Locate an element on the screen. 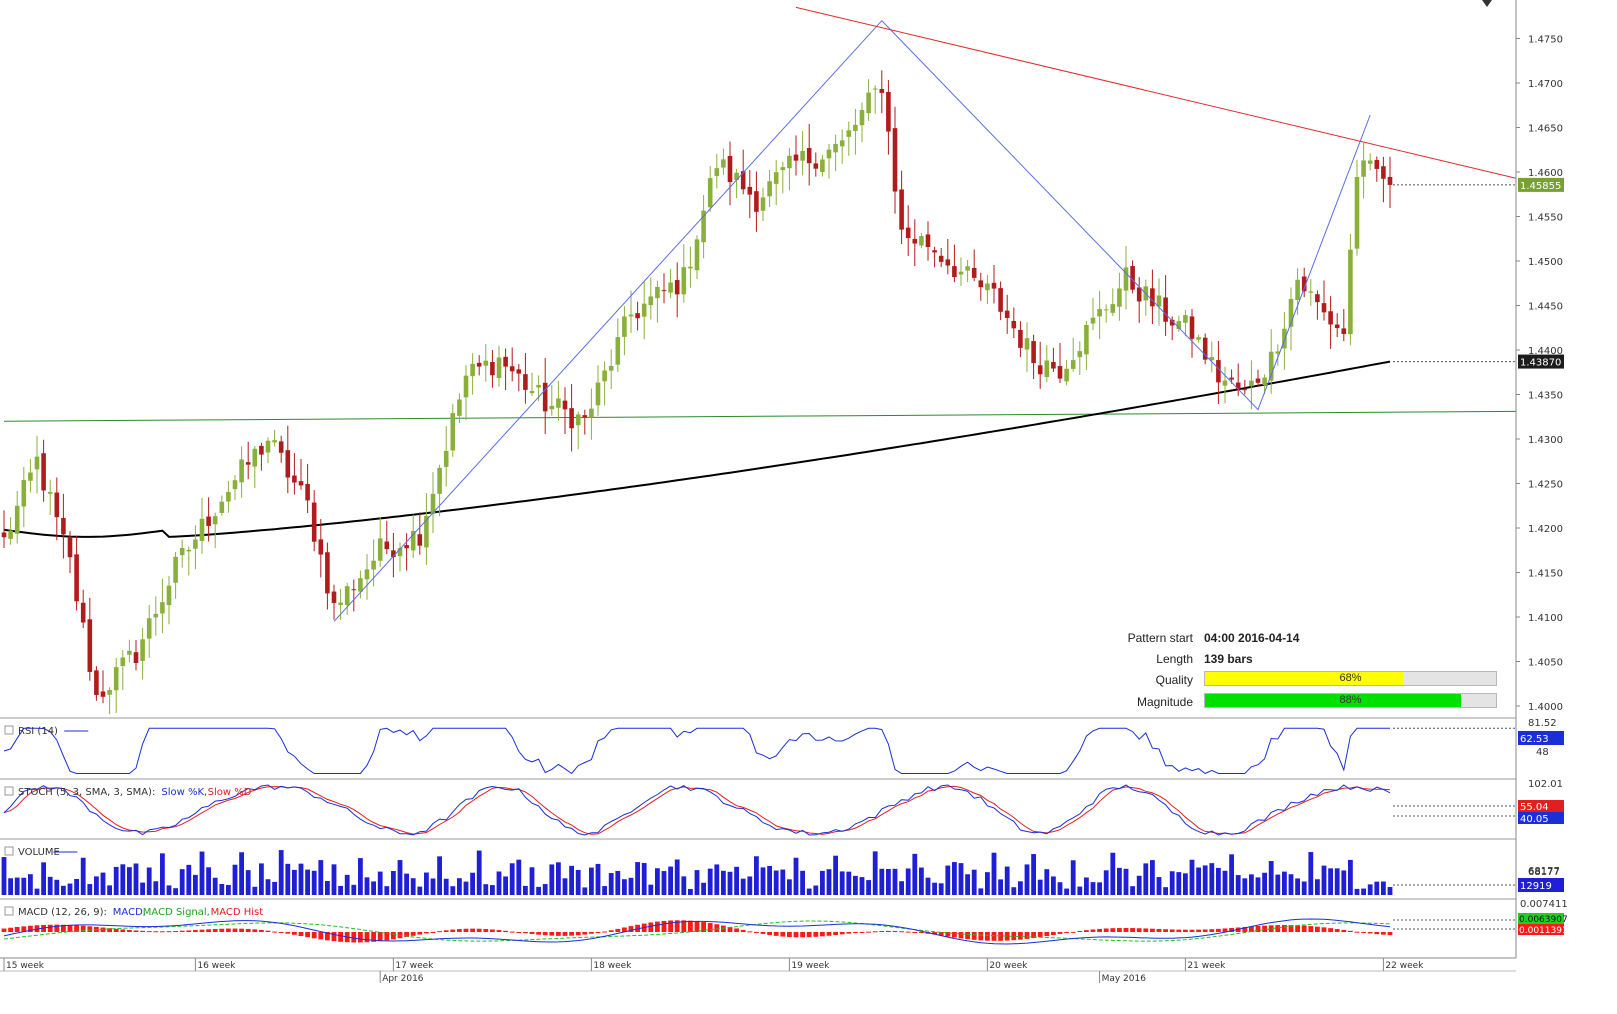 The height and width of the screenshot is (1014, 1617). quality-bar: 68% is located at coordinates (1350, 678).